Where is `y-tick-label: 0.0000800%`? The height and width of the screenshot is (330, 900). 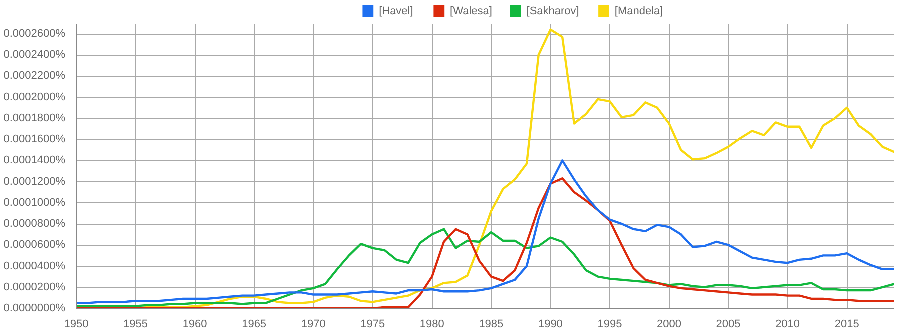 y-tick-label: 0.0000800% is located at coordinates (35, 224).